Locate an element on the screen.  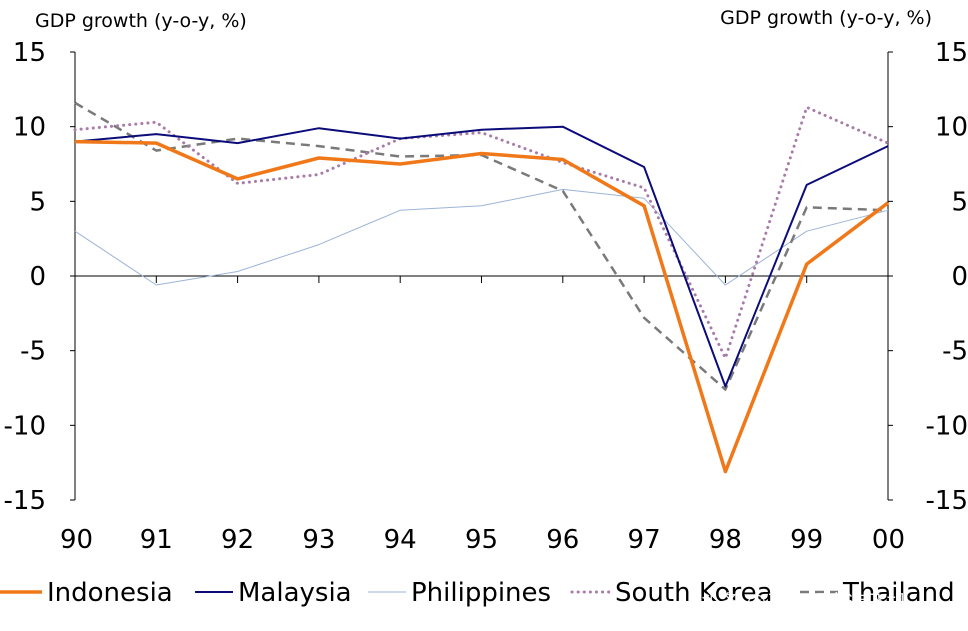
x-tick-label: 98 is located at coordinates (725, 540).